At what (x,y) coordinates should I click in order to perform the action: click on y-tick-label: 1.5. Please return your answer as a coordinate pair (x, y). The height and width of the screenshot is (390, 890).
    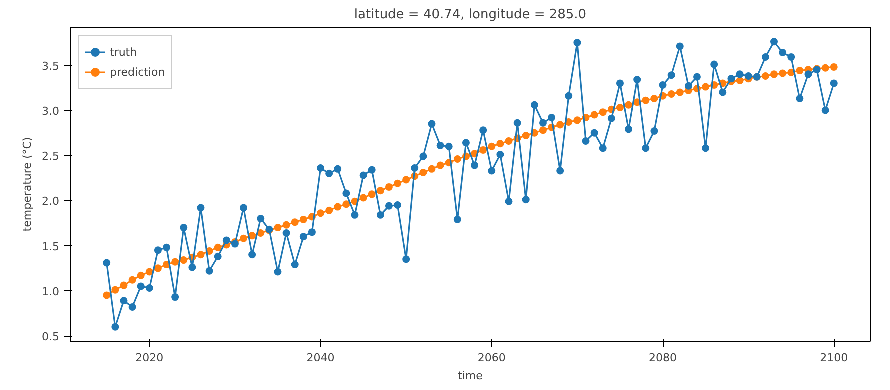
    Looking at the image, I should click on (51, 247).